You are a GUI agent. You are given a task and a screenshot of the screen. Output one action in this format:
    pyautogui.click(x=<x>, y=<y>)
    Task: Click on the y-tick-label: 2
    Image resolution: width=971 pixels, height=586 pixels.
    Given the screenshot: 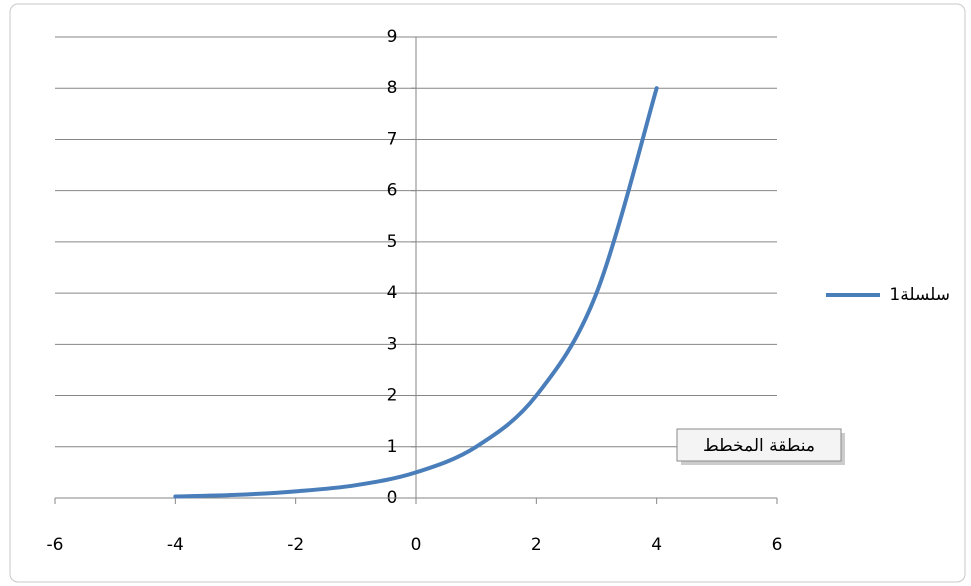 What is the action you would take?
    pyautogui.click(x=392, y=396)
    